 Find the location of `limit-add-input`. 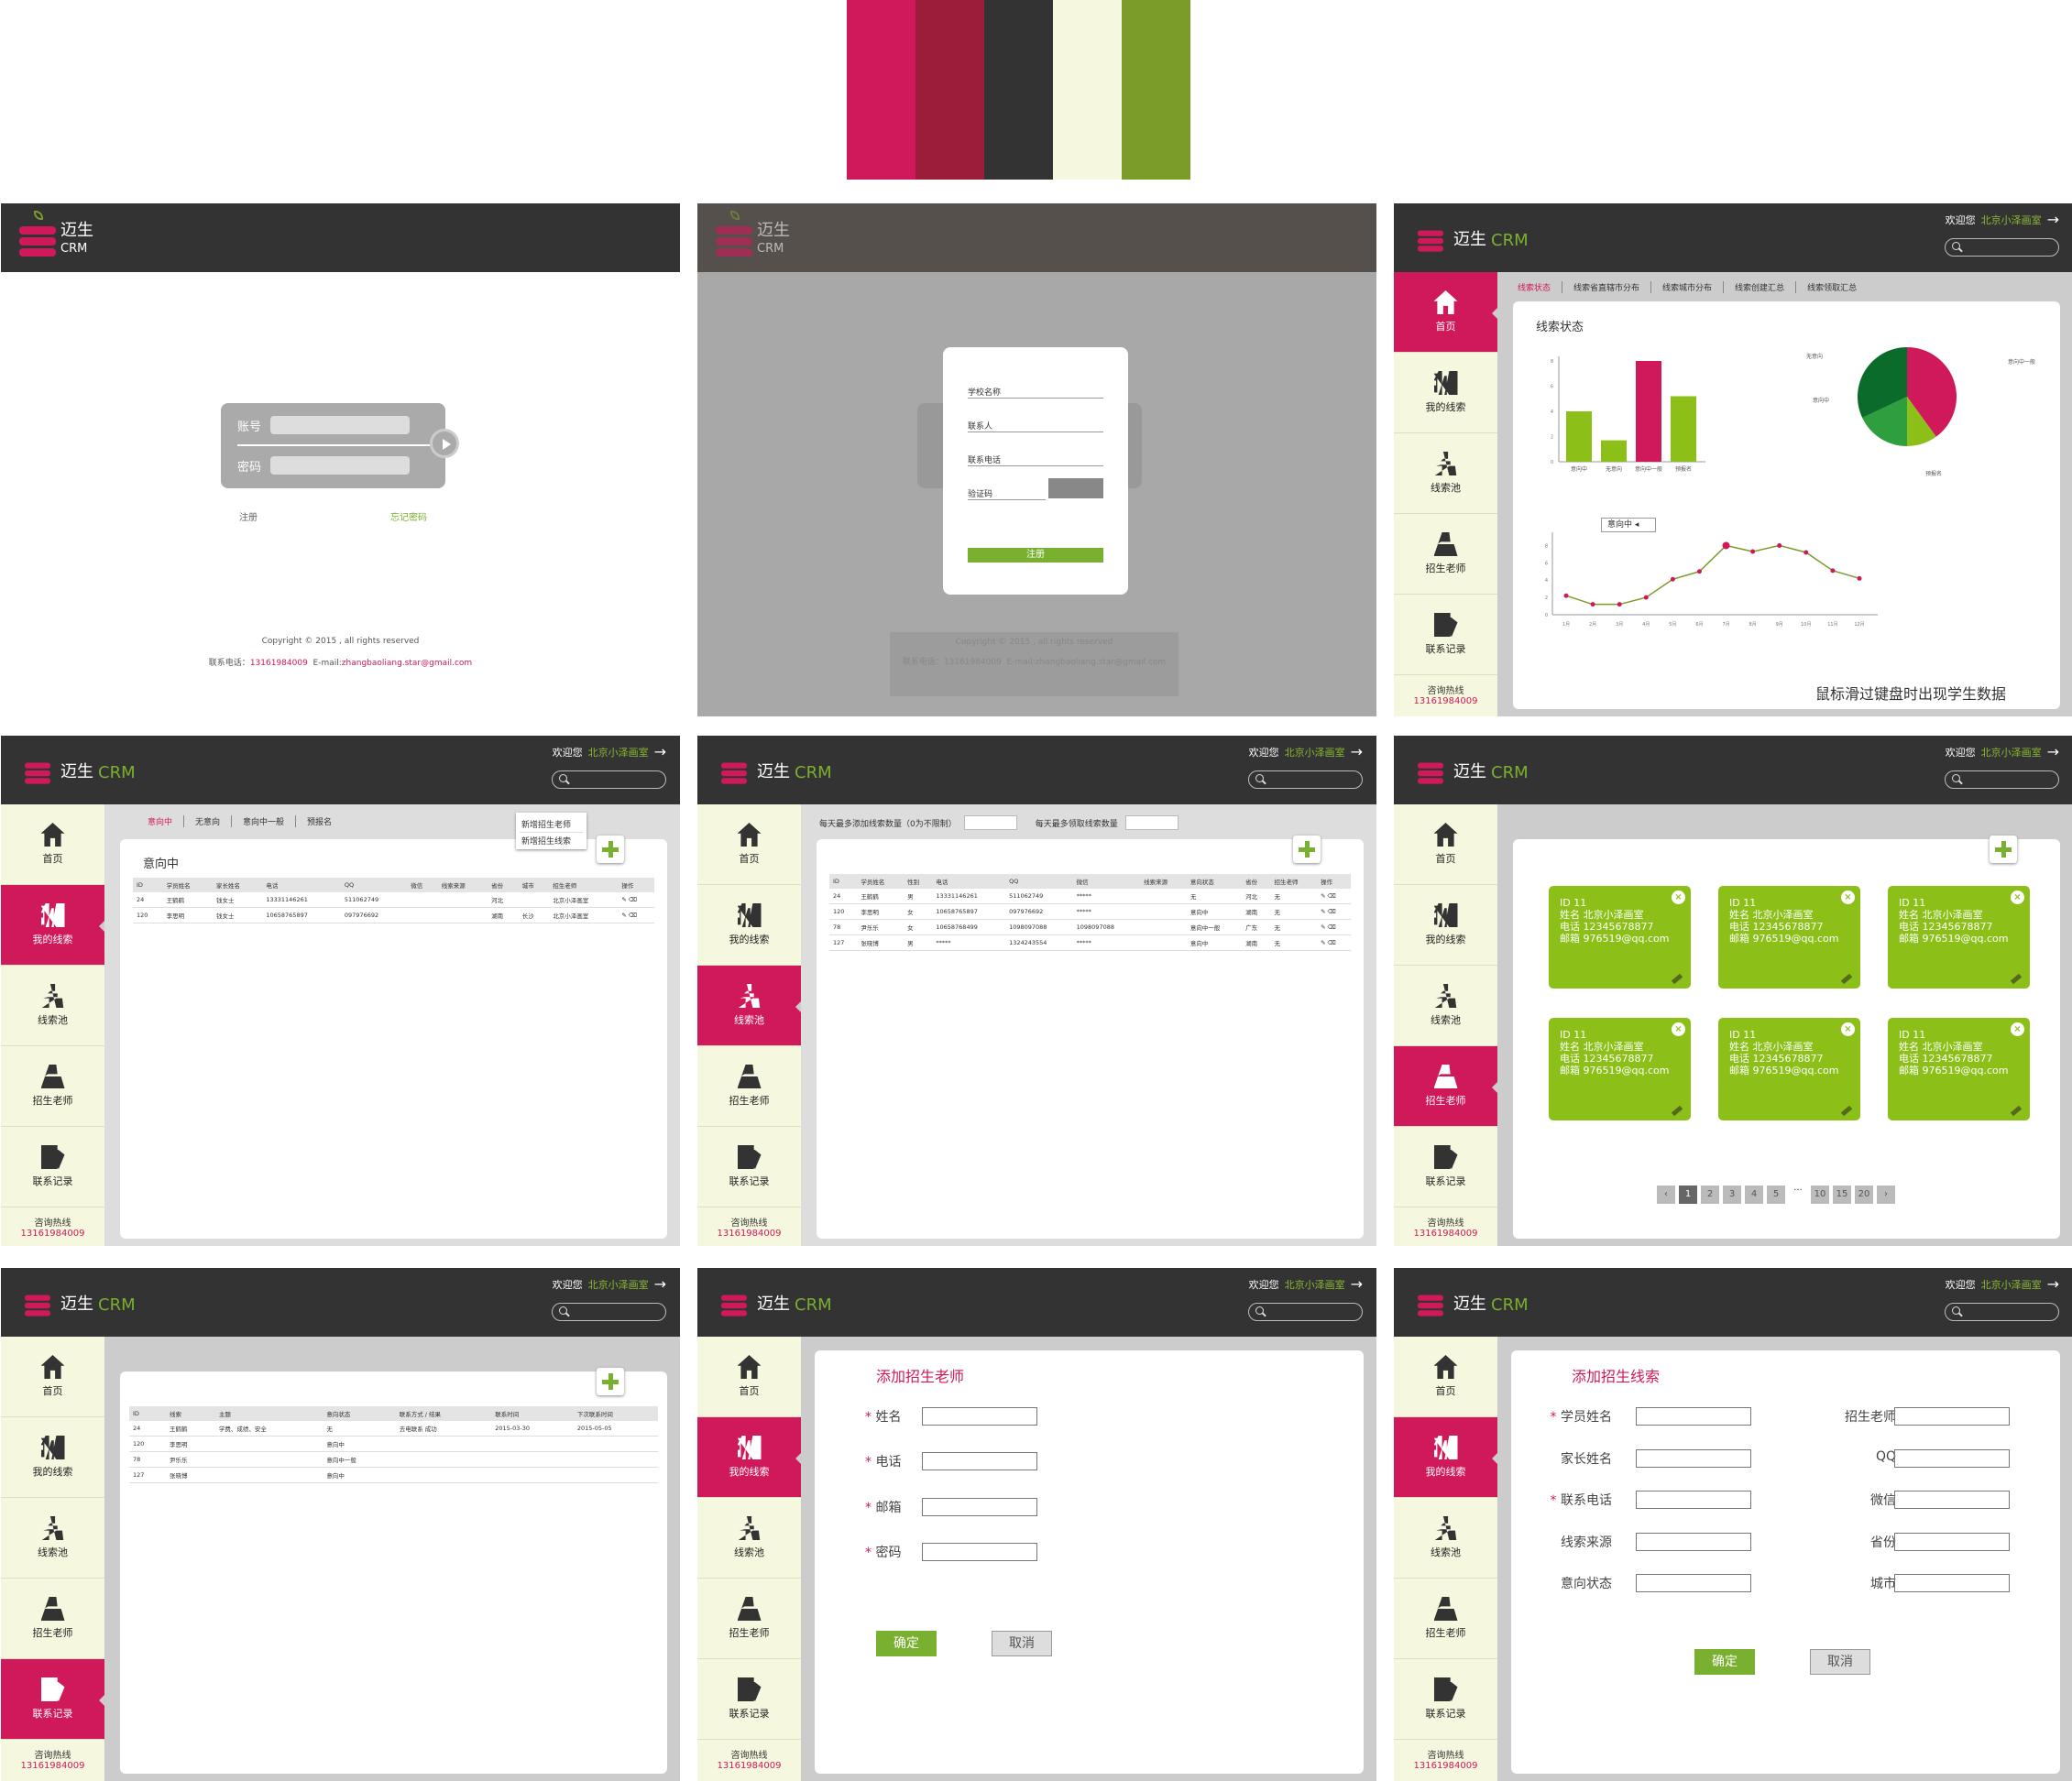

limit-add-input is located at coordinates (990, 822).